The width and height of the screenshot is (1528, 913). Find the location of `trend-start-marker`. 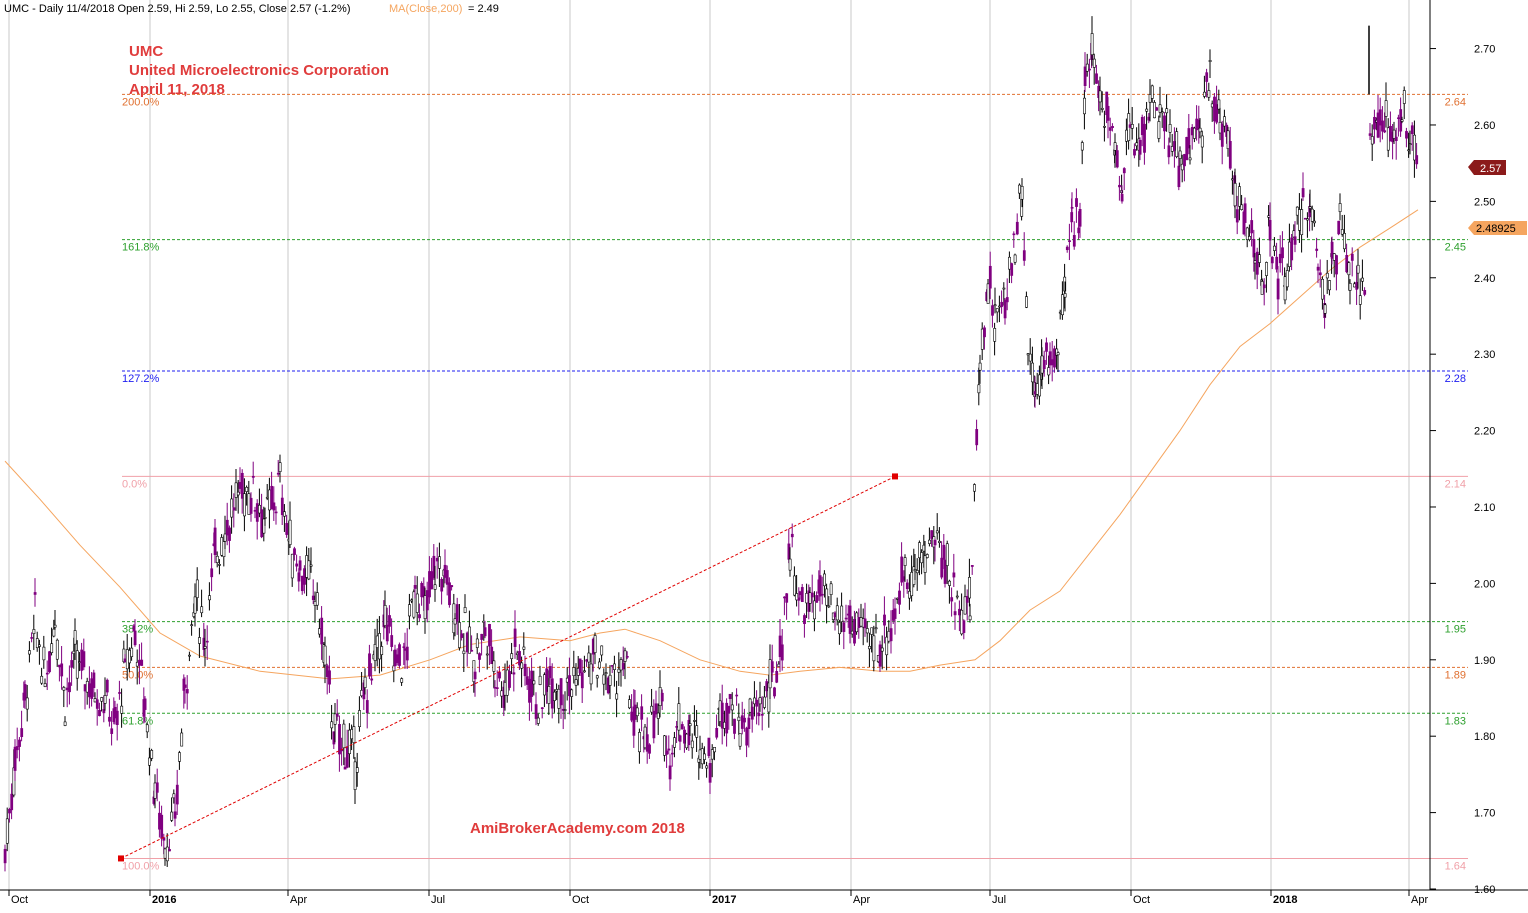

trend-start-marker is located at coordinates (121, 858).